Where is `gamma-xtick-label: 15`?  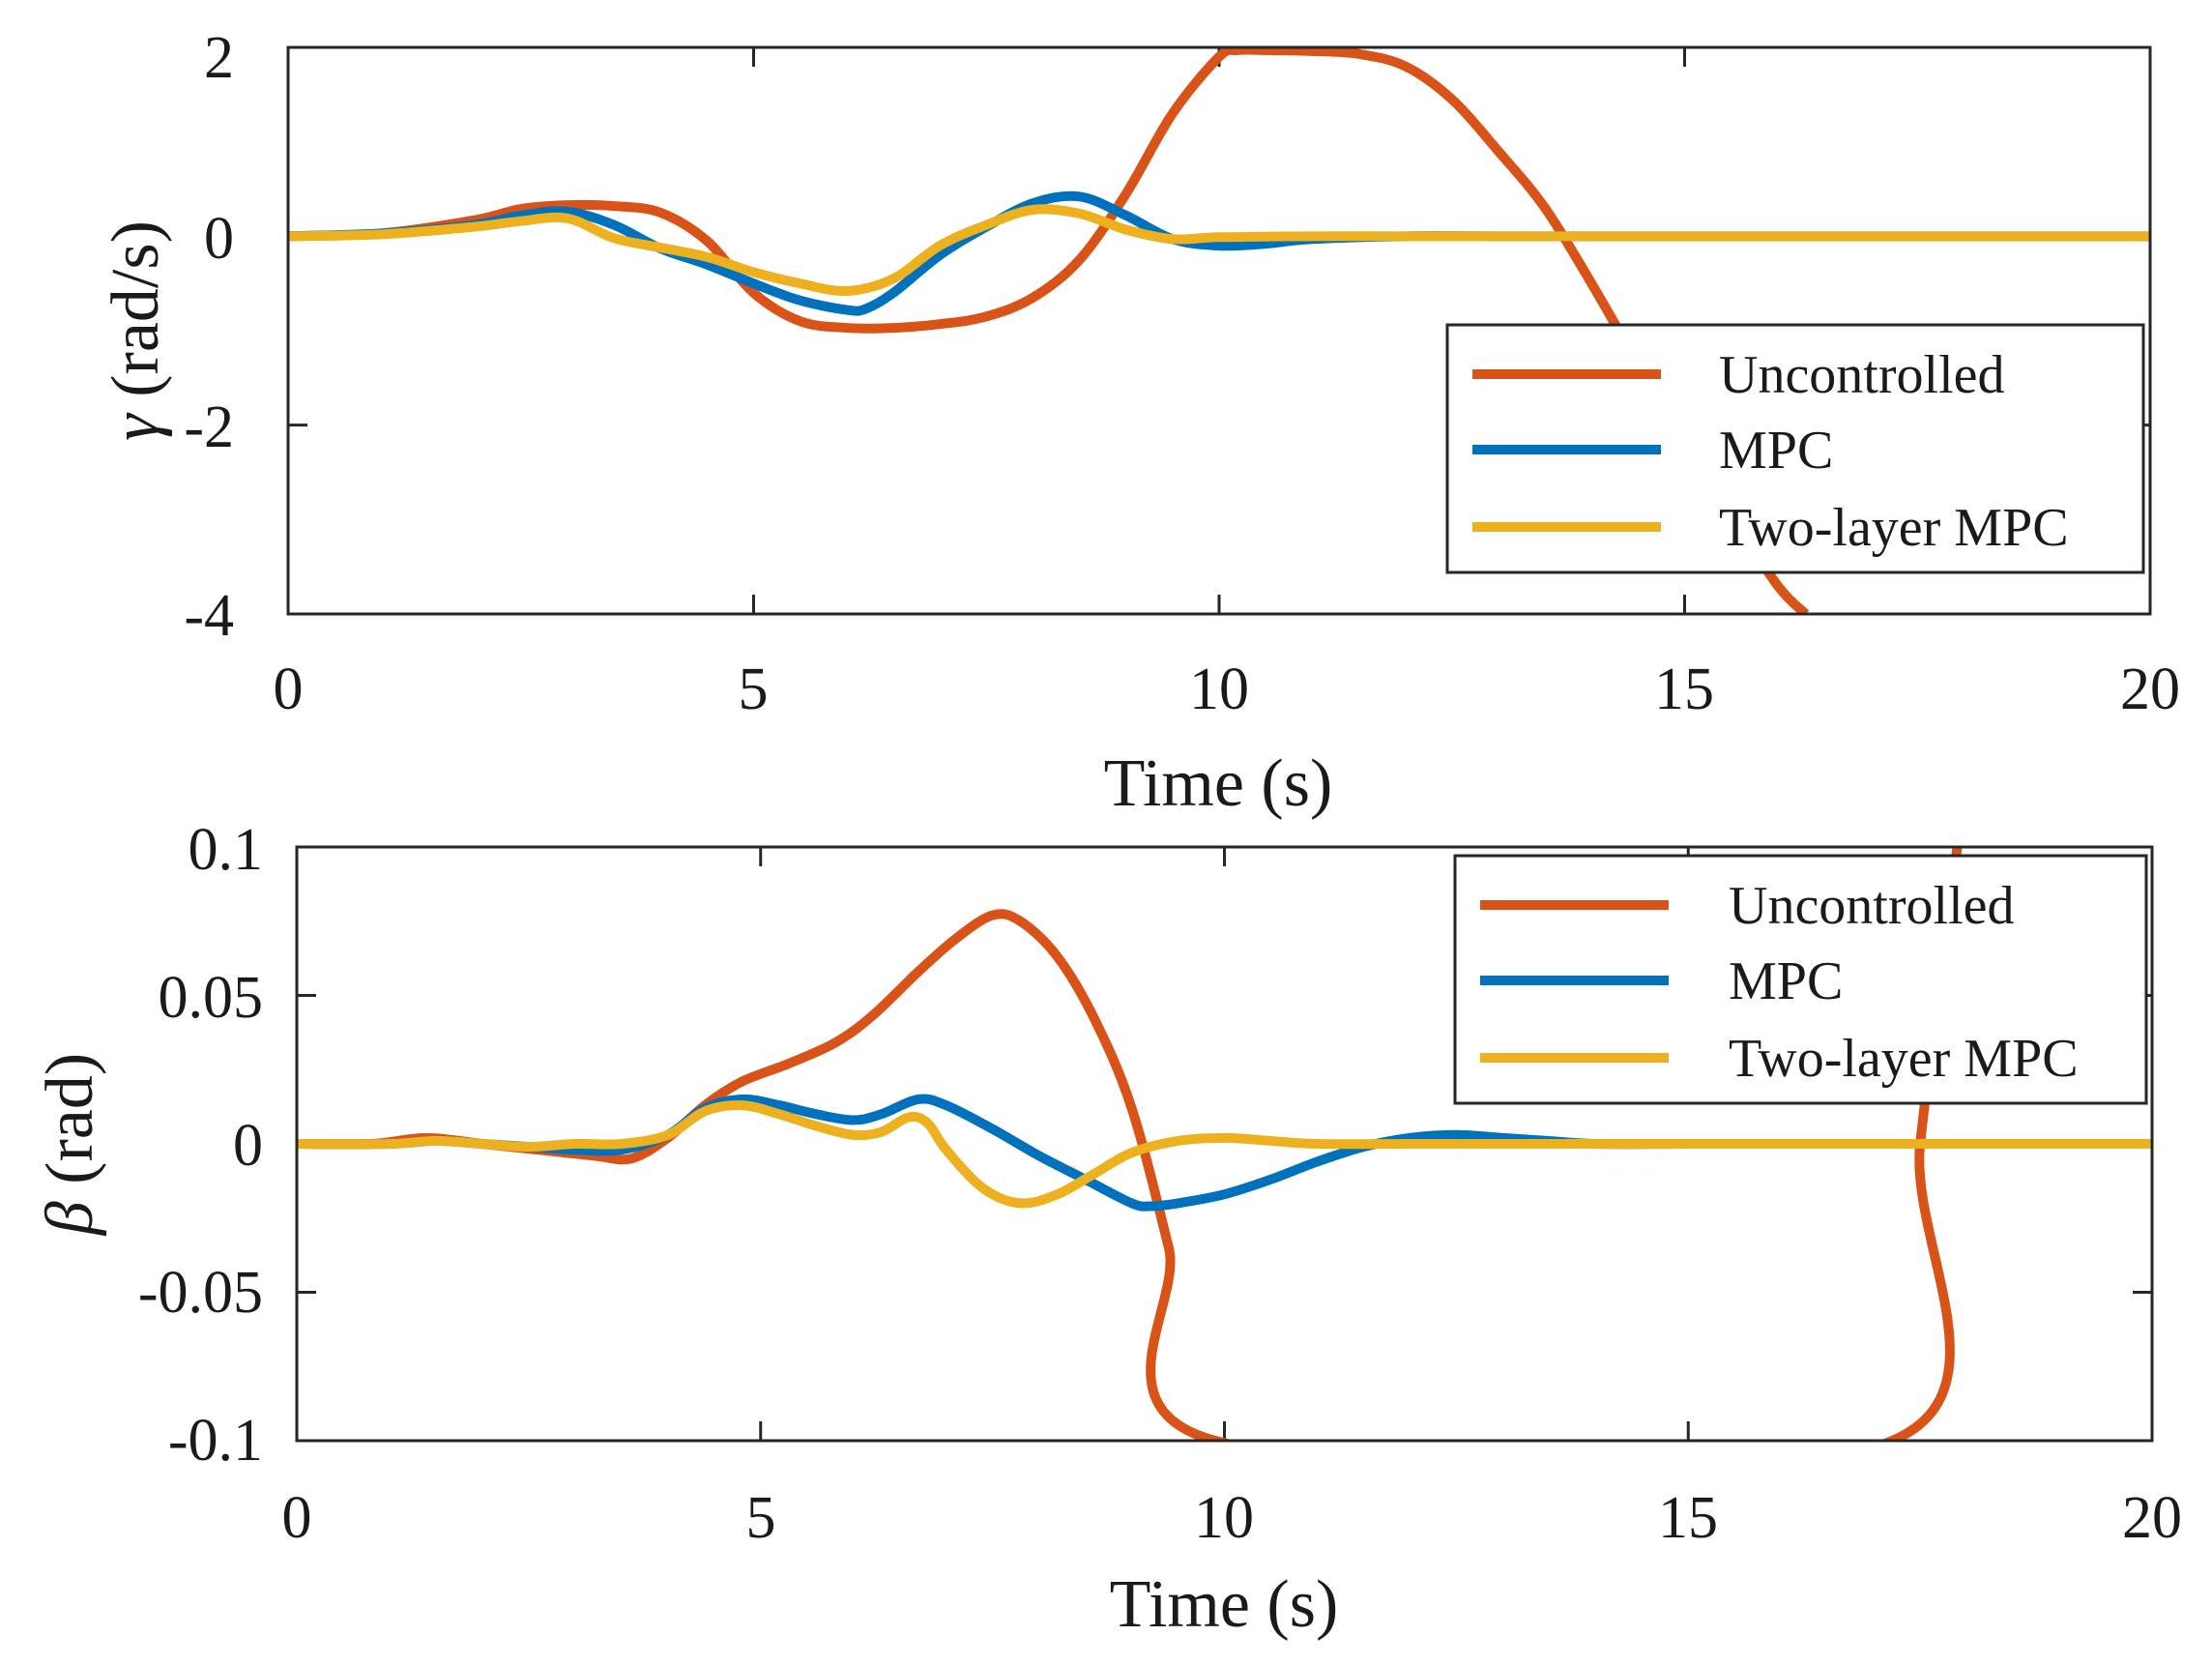 gamma-xtick-label: 15 is located at coordinates (1684, 690).